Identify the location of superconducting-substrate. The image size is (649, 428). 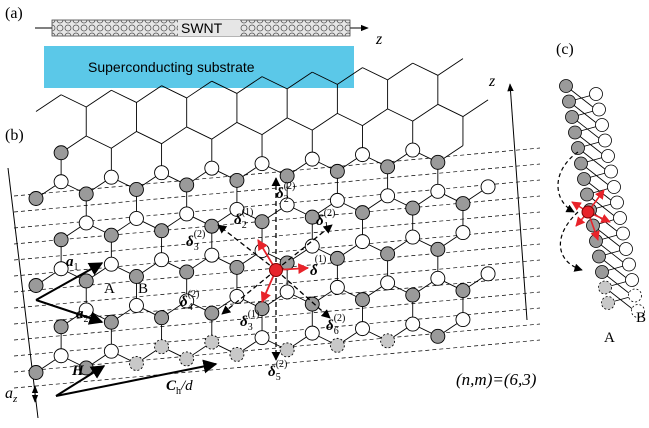
(199, 67).